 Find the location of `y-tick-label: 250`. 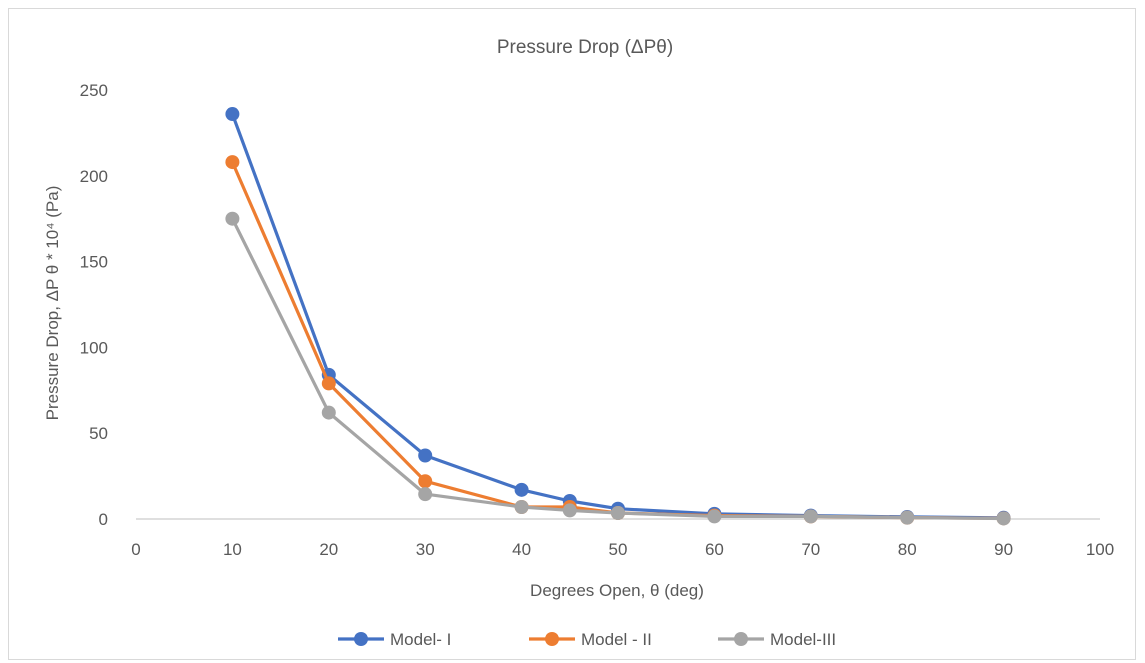

y-tick-label: 250 is located at coordinates (94, 90).